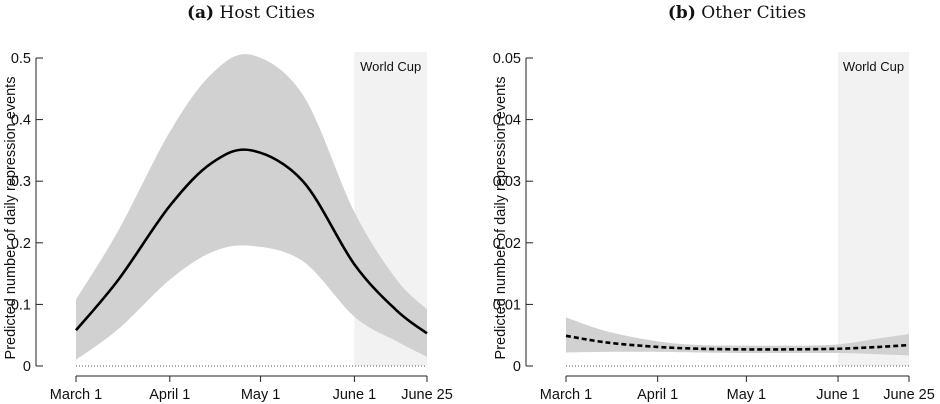 This screenshot has height=404, width=940. What do you see at coordinates (21, 244) in the screenshot?
I see `y-tick-label: 0.2` at bounding box center [21, 244].